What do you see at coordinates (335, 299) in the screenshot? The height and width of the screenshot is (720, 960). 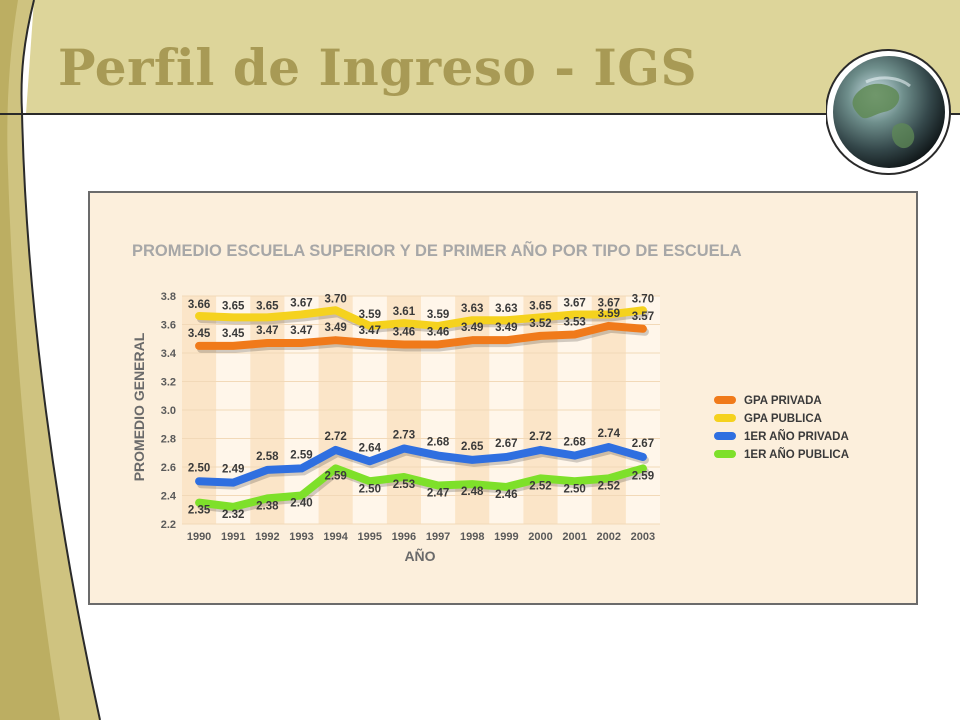 I see `data-label: 3.70` at bounding box center [335, 299].